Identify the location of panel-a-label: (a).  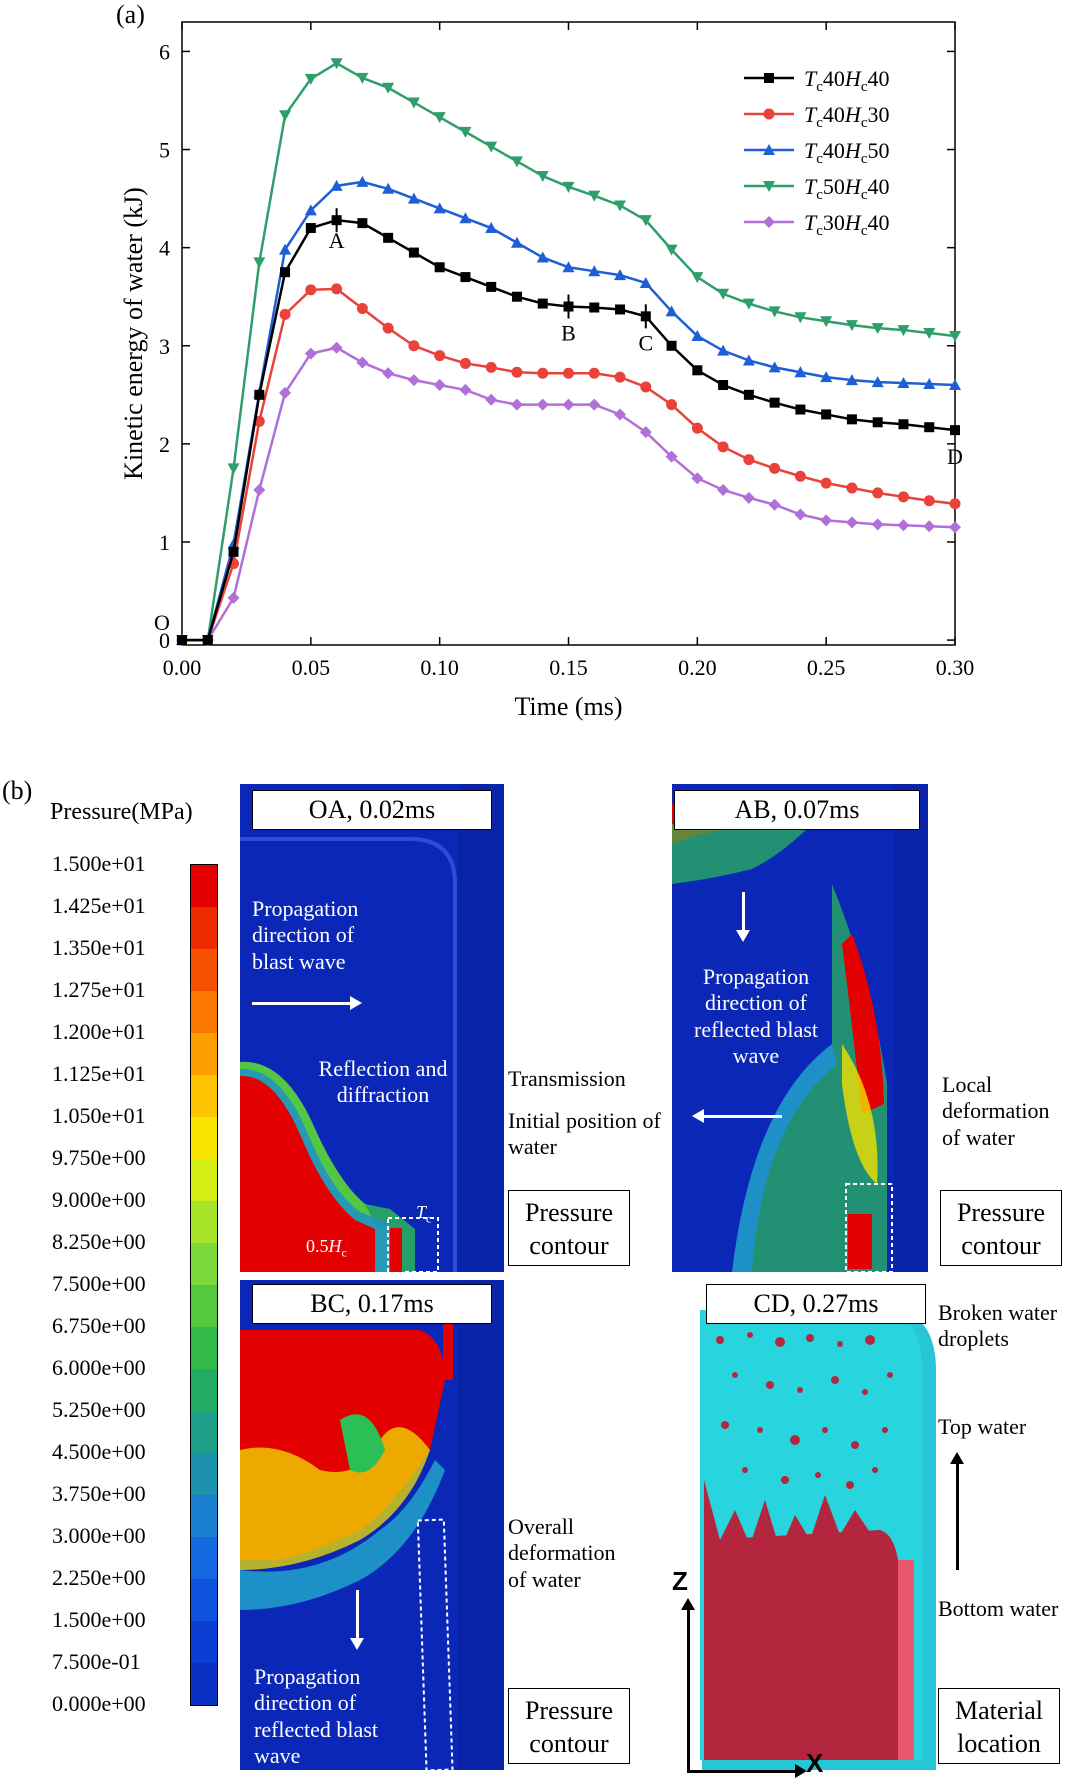
(130, 14).